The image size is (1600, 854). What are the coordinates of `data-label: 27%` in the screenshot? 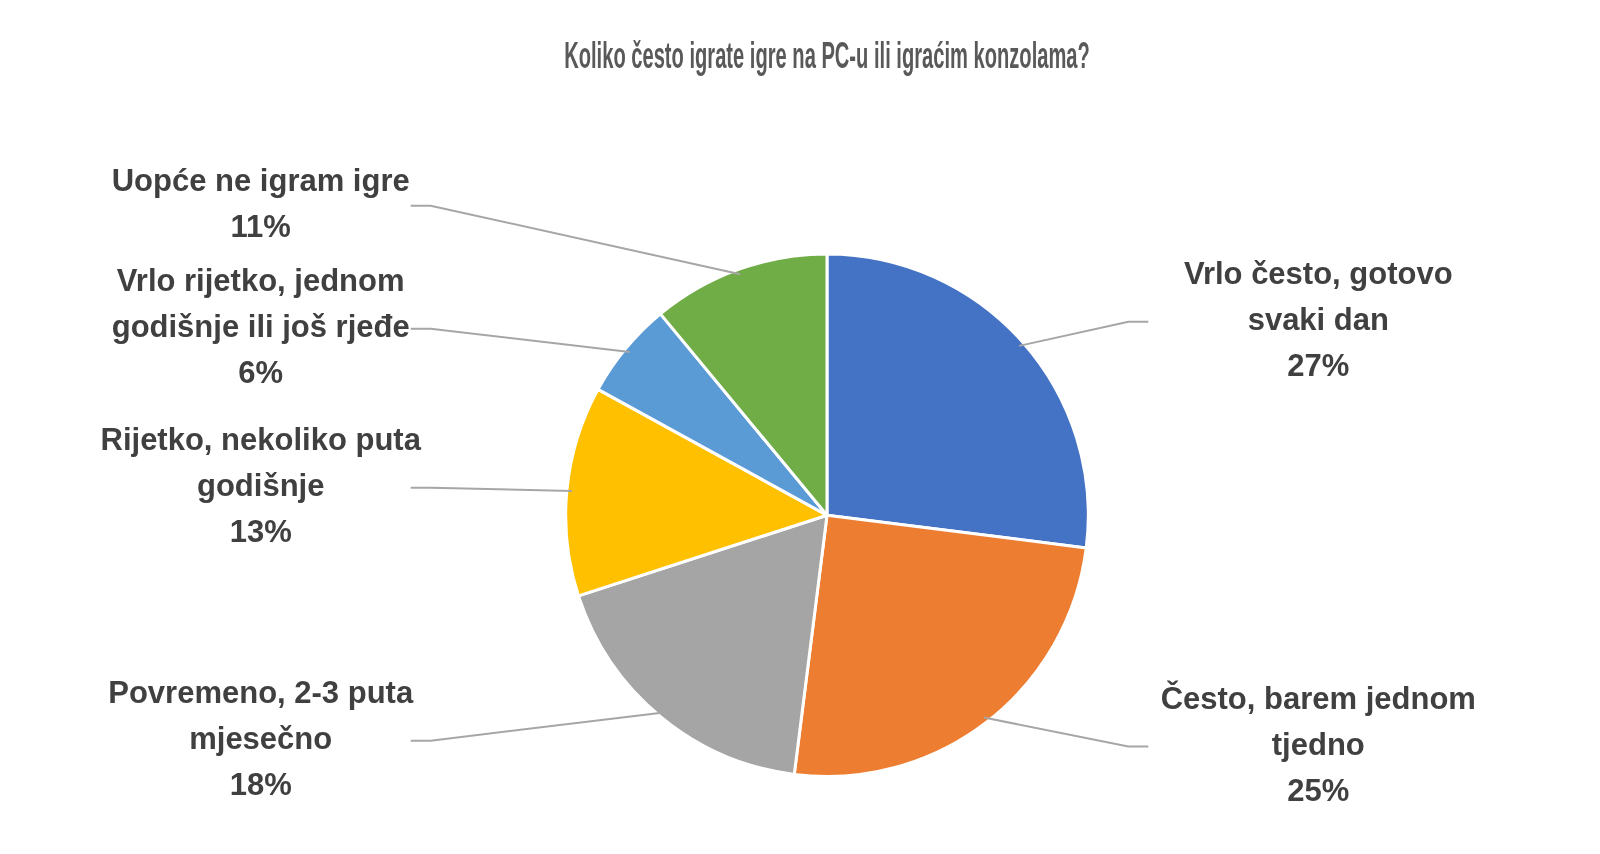 It's located at (1318, 366).